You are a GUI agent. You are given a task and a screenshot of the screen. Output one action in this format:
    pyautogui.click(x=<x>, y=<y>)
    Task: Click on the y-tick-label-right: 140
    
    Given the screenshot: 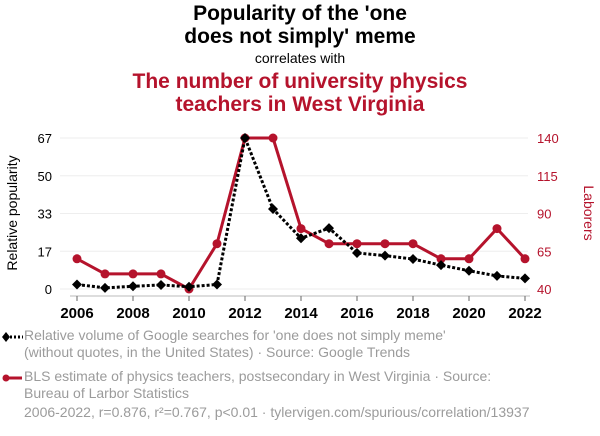 What is the action you would take?
    pyautogui.click(x=548, y=138)
    